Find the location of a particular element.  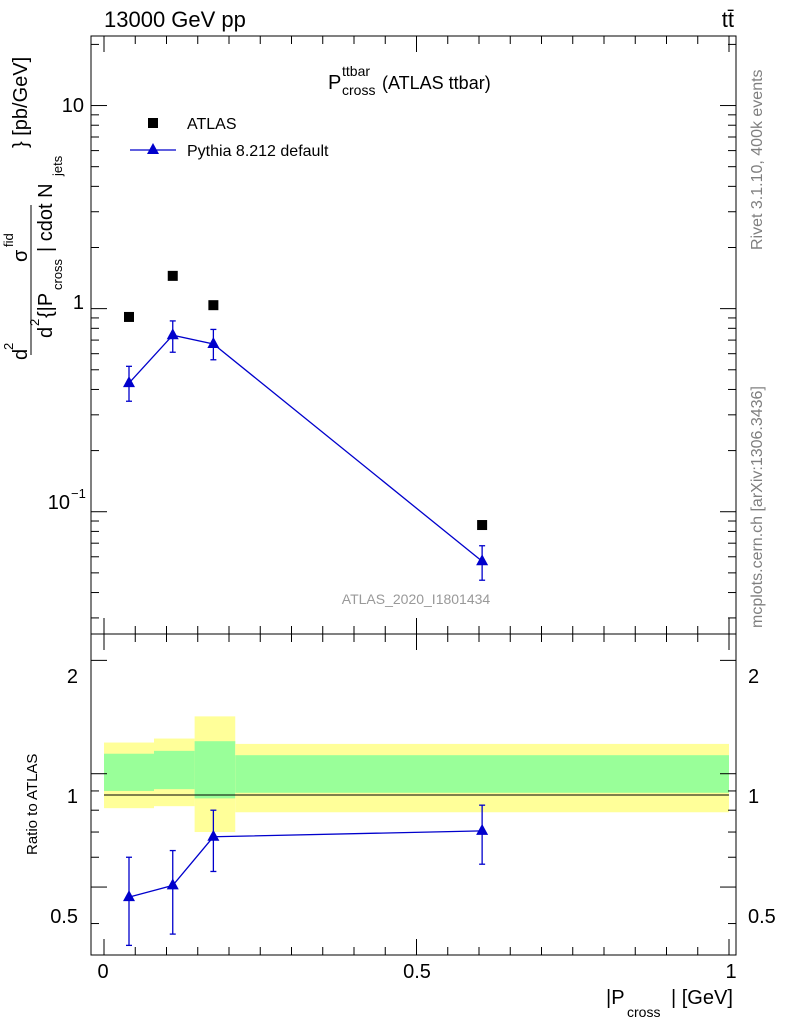

ratio-ytick-label-0.5-left: 0.5 is located at coordinates (64, 917).